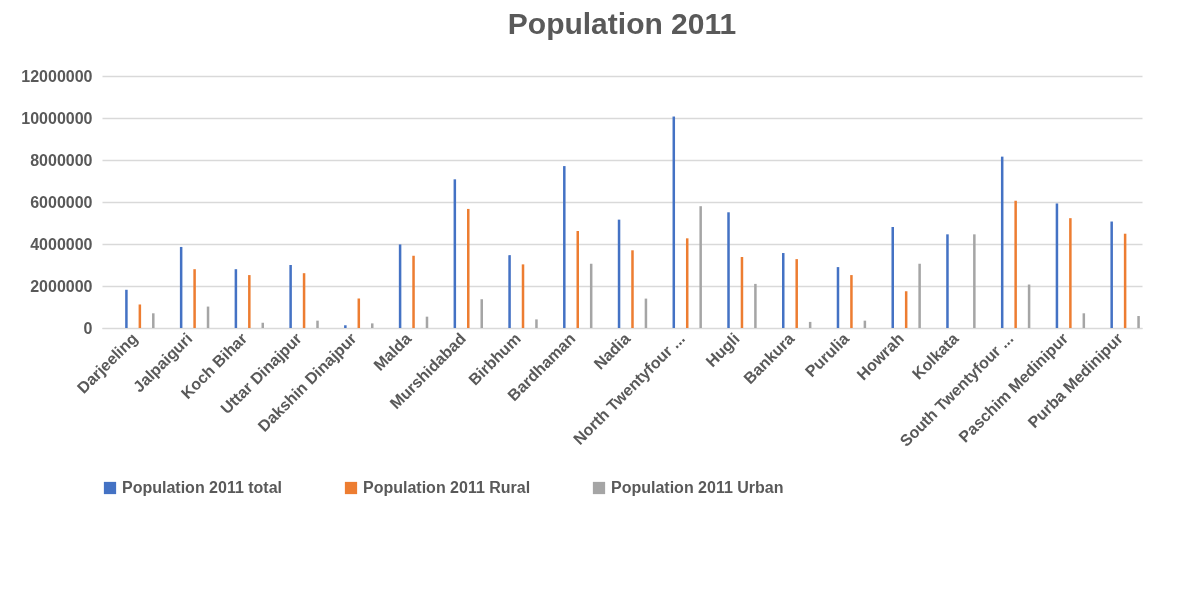 The image size is (1186, 604). Describe the element at coordinates (622, 23) in the screenshot. I see `chart-title: Population 2011` at that location.